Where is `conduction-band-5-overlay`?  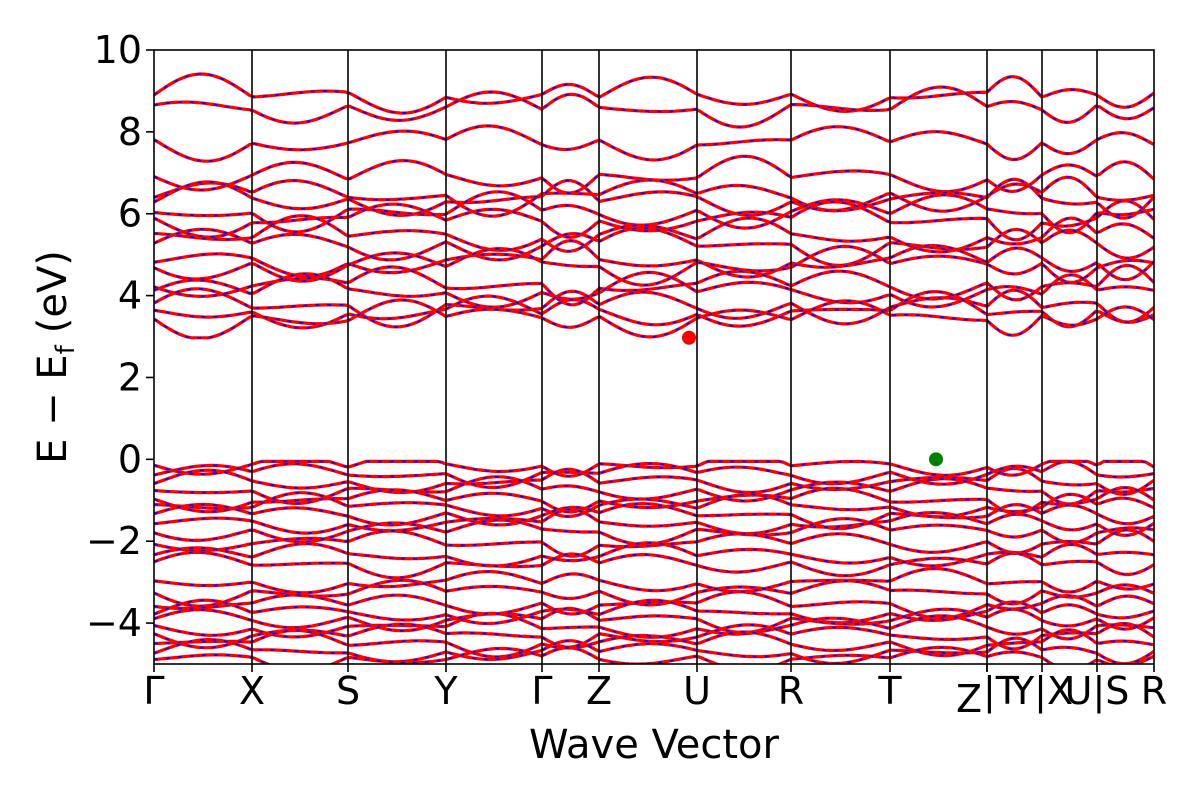
conduction-band-5-overlay is located at coordinates (654, 199).